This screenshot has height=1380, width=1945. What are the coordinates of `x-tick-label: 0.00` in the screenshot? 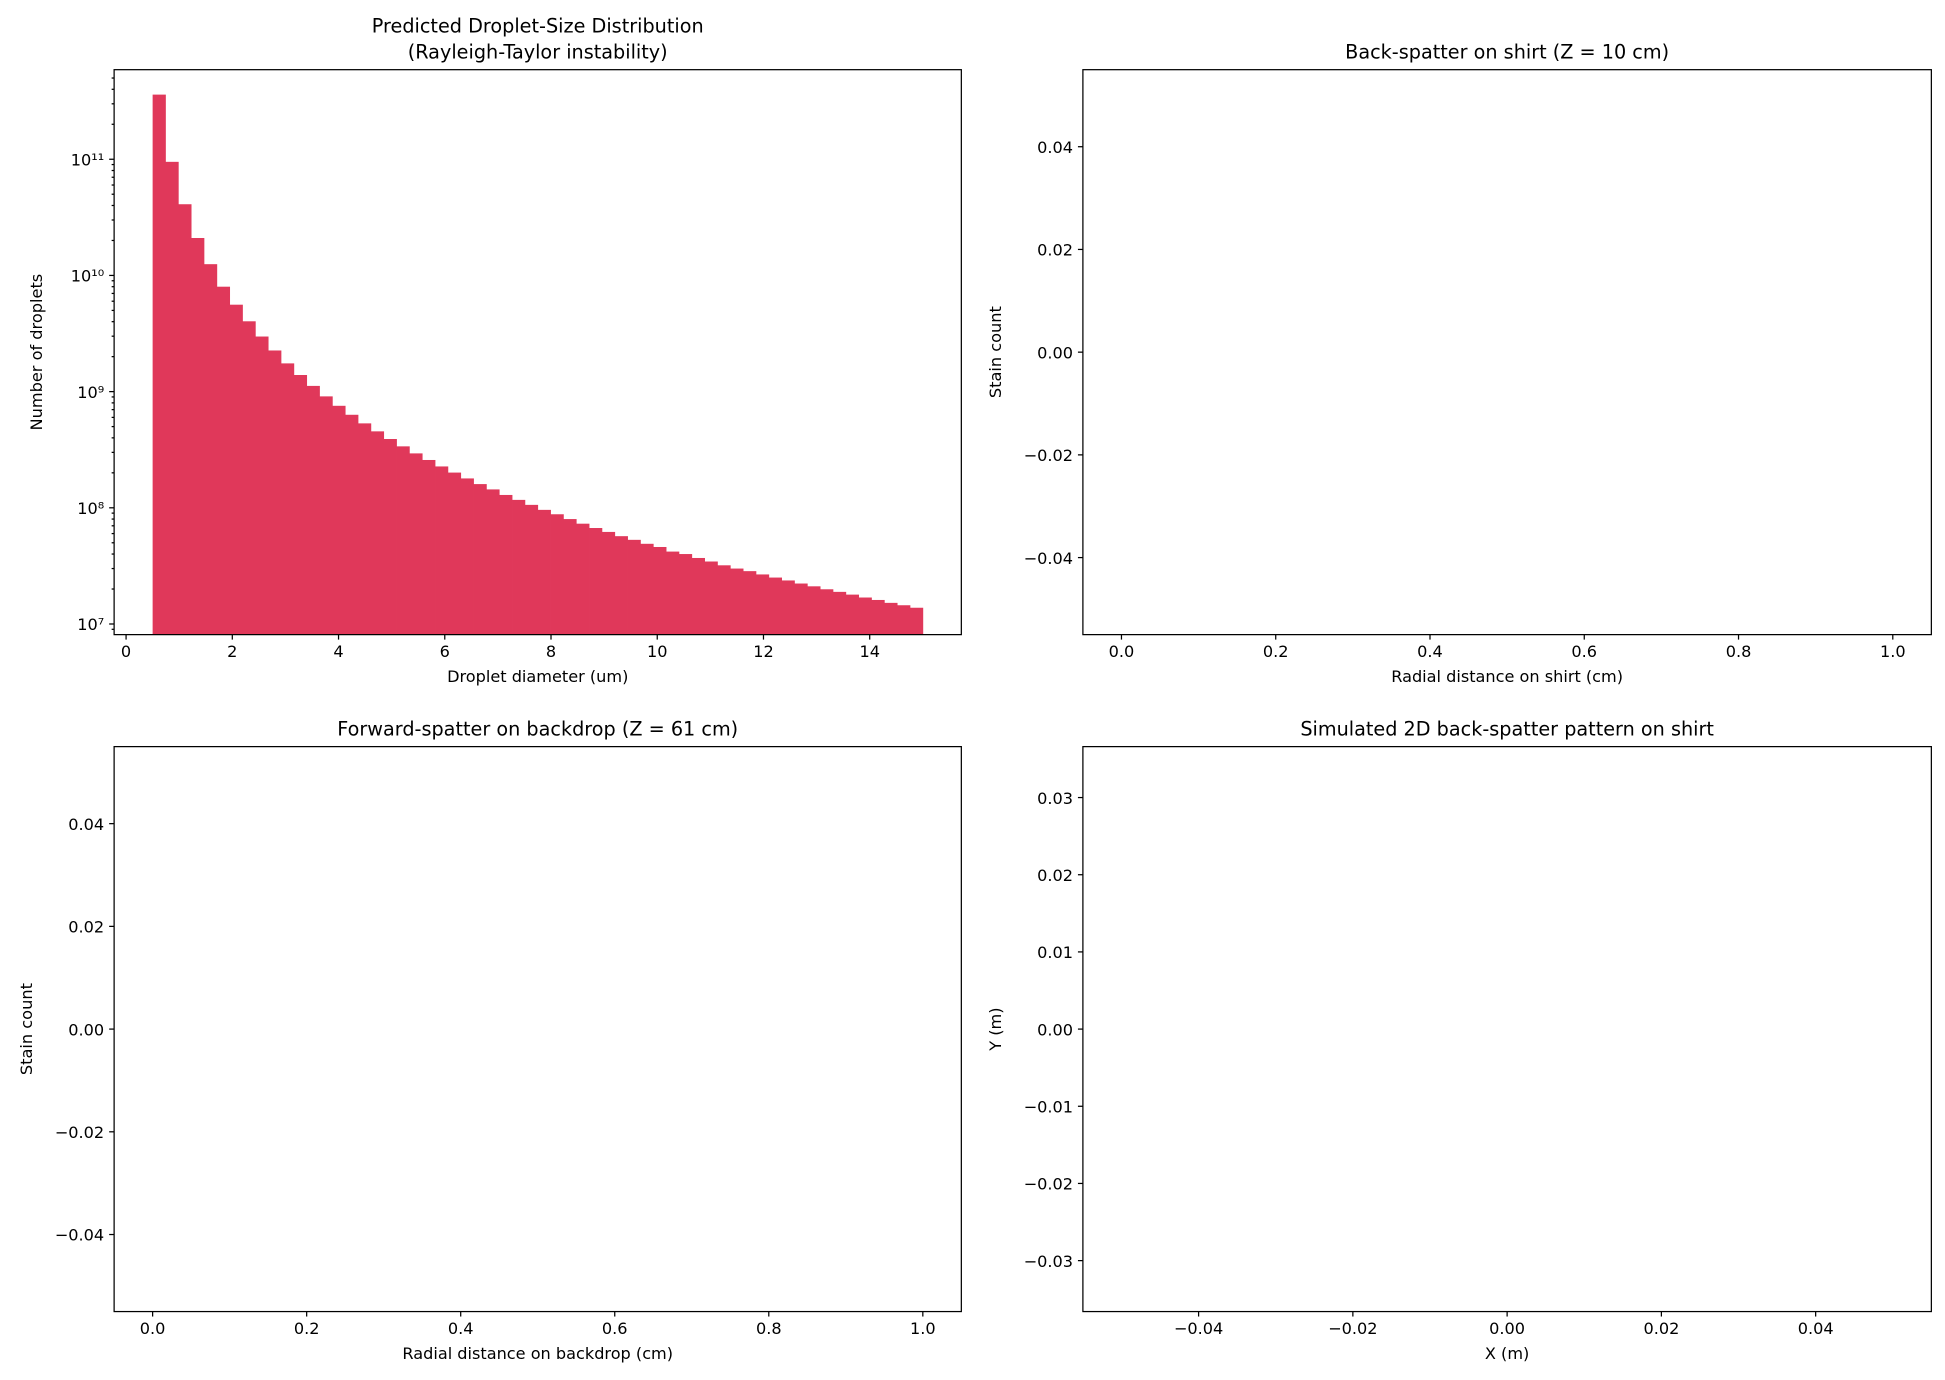 It's located at (1507, 1328).